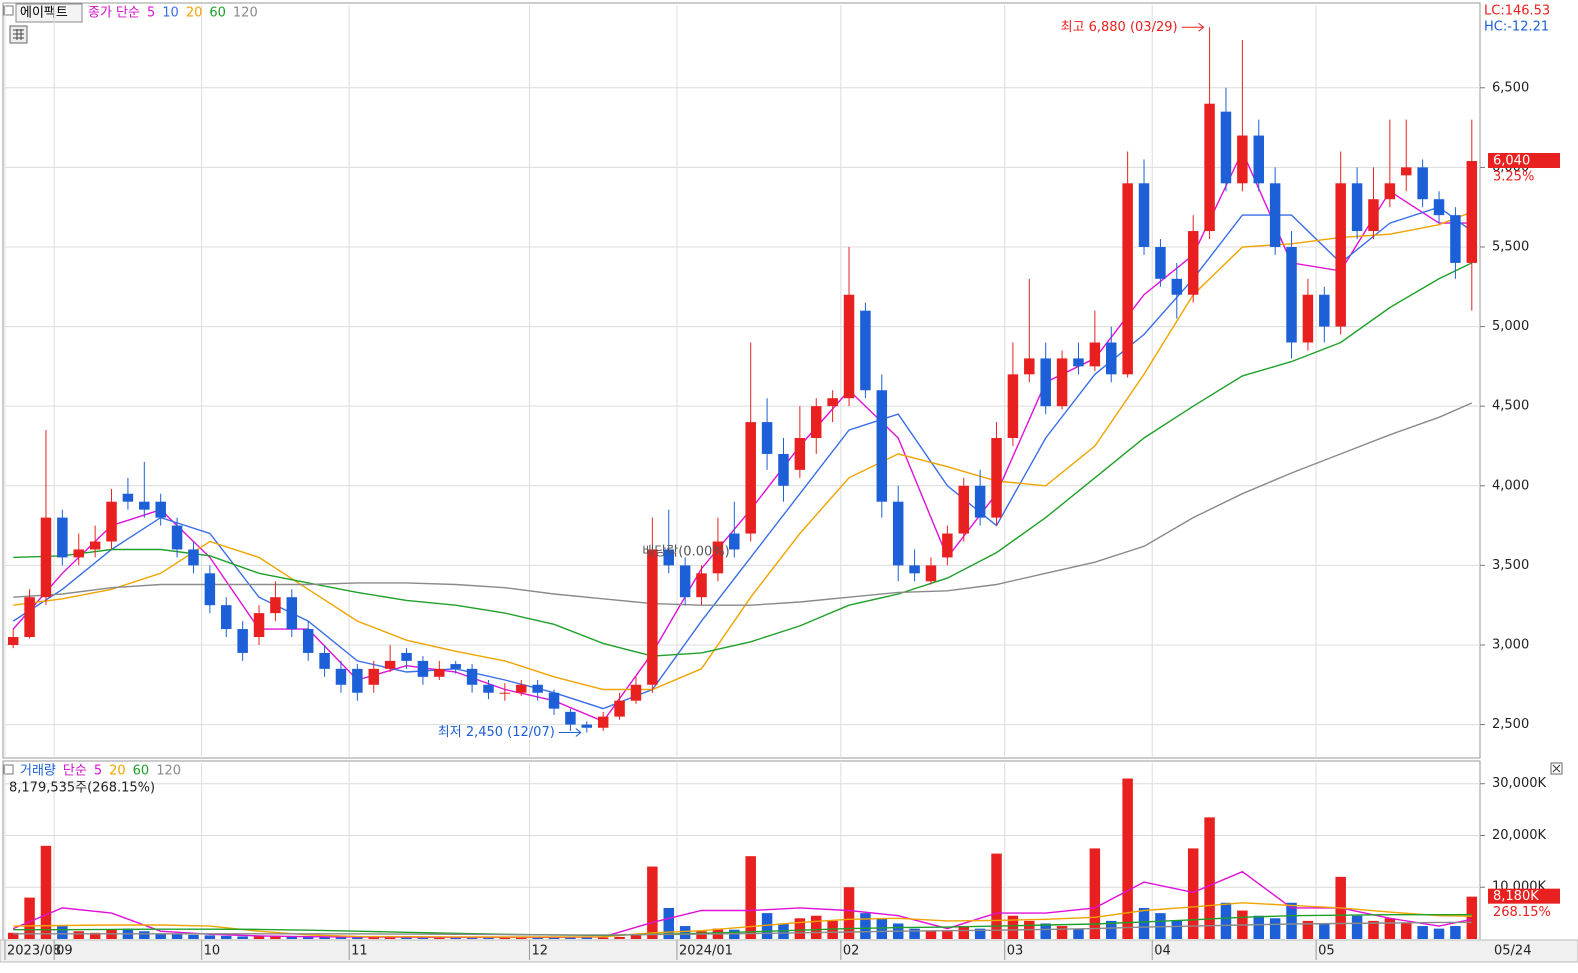 The height and width of the screenshot is (973, 1578). Describe the element at coordinates (44, 13) in the screenshot. I see `stock-name: 에이팩트` at that location.